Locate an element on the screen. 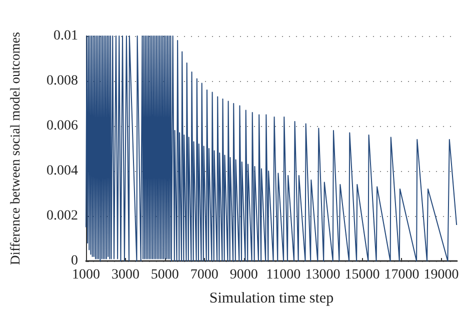 The height and width of the screenshot is (327, 474). x-tick-label: 13000 is located at coordinates (322, 275).